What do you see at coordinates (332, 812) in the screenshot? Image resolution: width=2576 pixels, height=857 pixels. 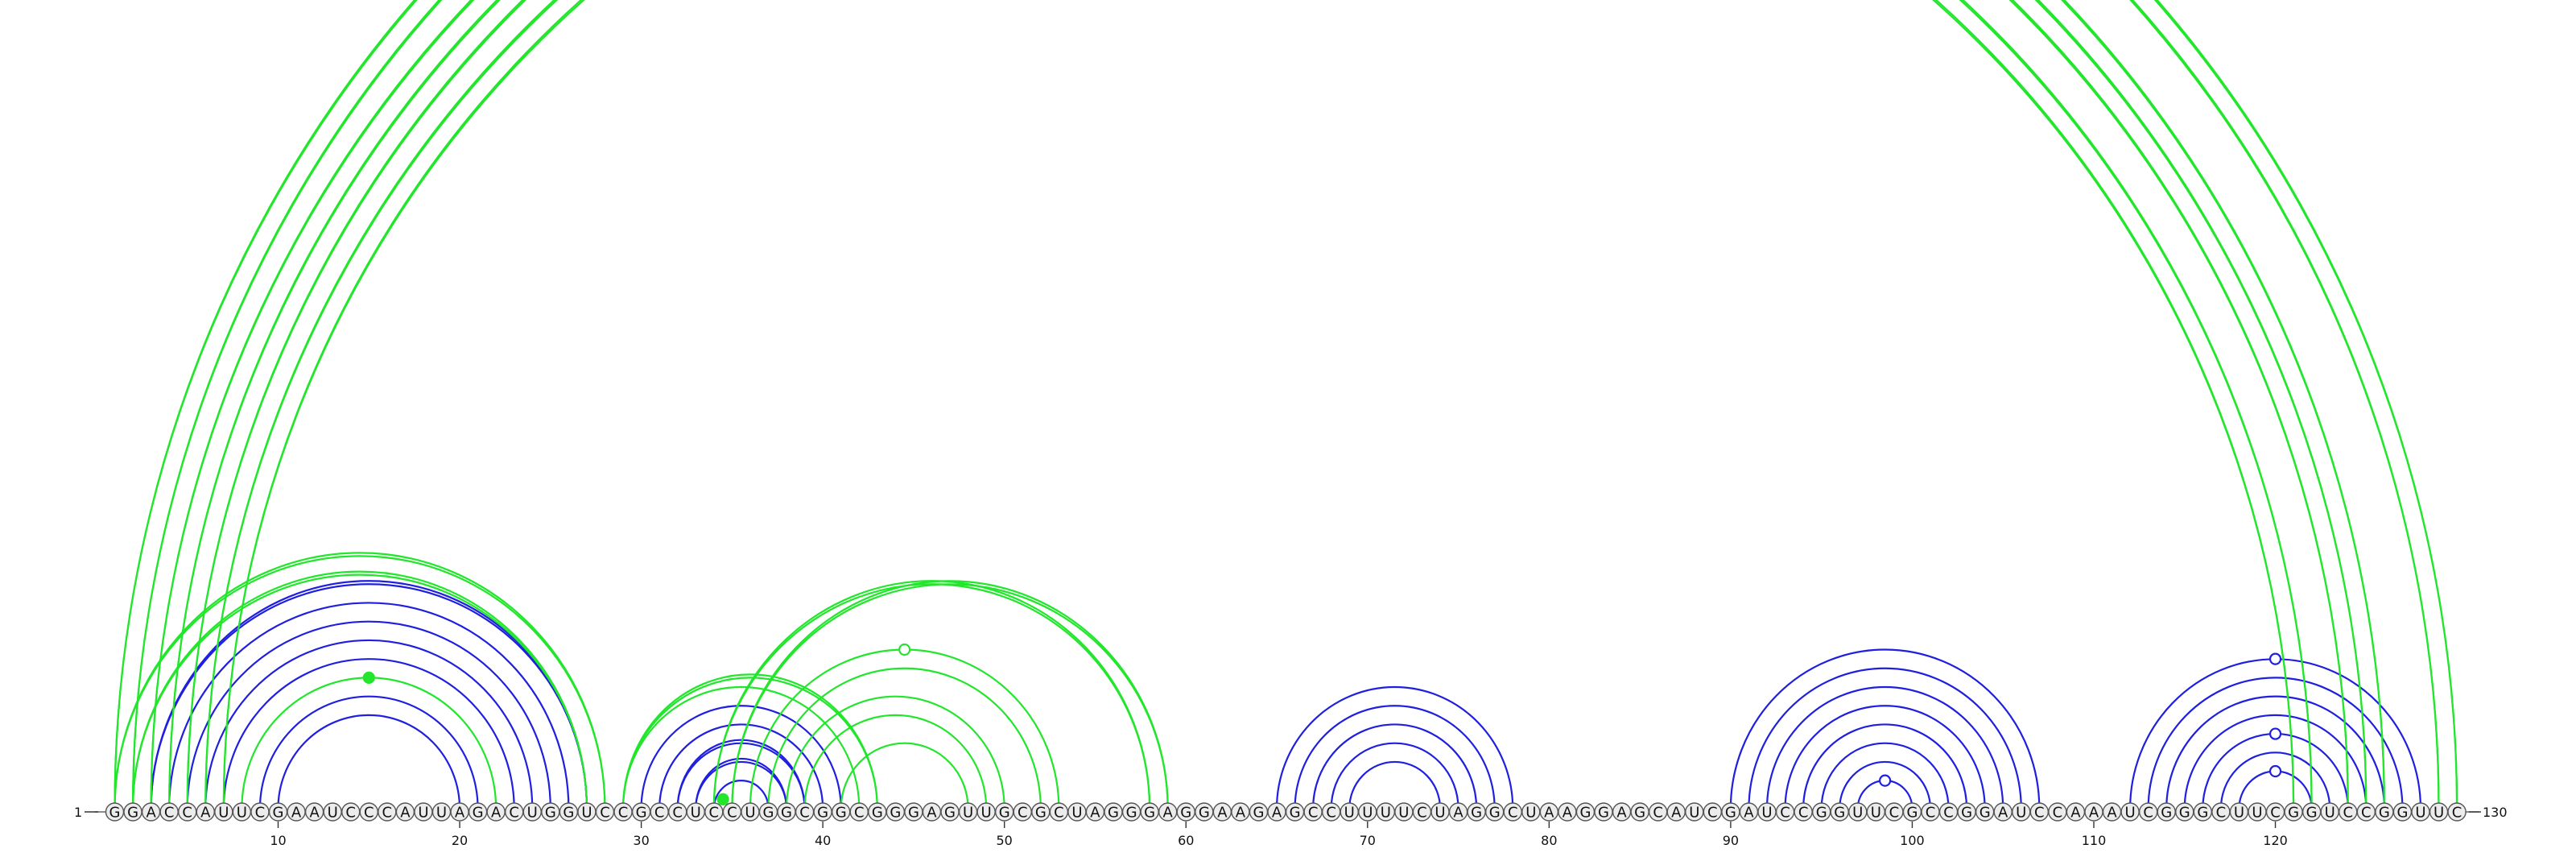 I see `nucleotide-13: U` at bounding box center [332, 812].